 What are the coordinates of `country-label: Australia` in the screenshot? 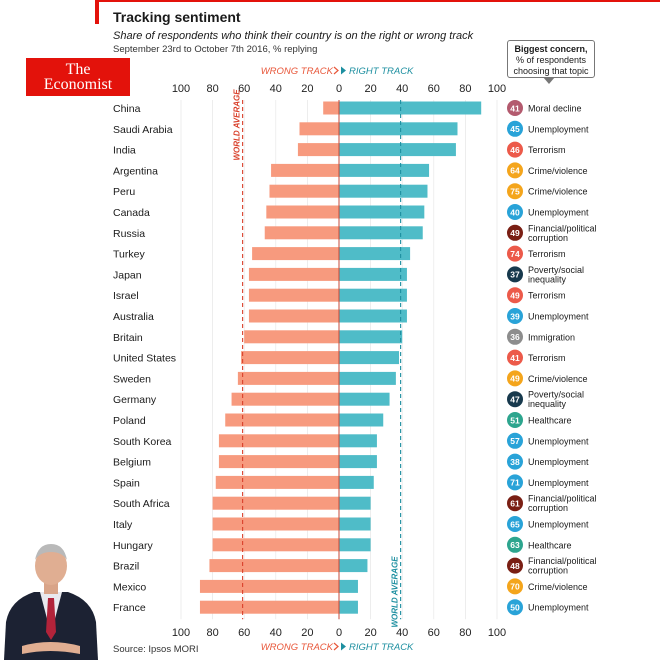 It's located at (133, 317).